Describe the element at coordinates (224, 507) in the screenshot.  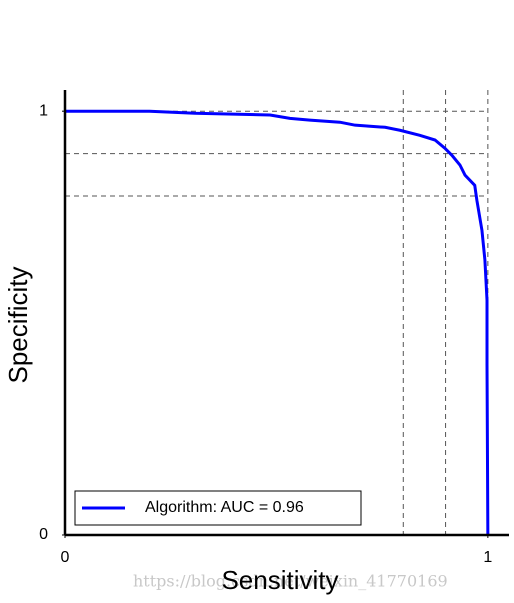
I see `legend-label: Algorithm: AUC = 0.96` at that location.